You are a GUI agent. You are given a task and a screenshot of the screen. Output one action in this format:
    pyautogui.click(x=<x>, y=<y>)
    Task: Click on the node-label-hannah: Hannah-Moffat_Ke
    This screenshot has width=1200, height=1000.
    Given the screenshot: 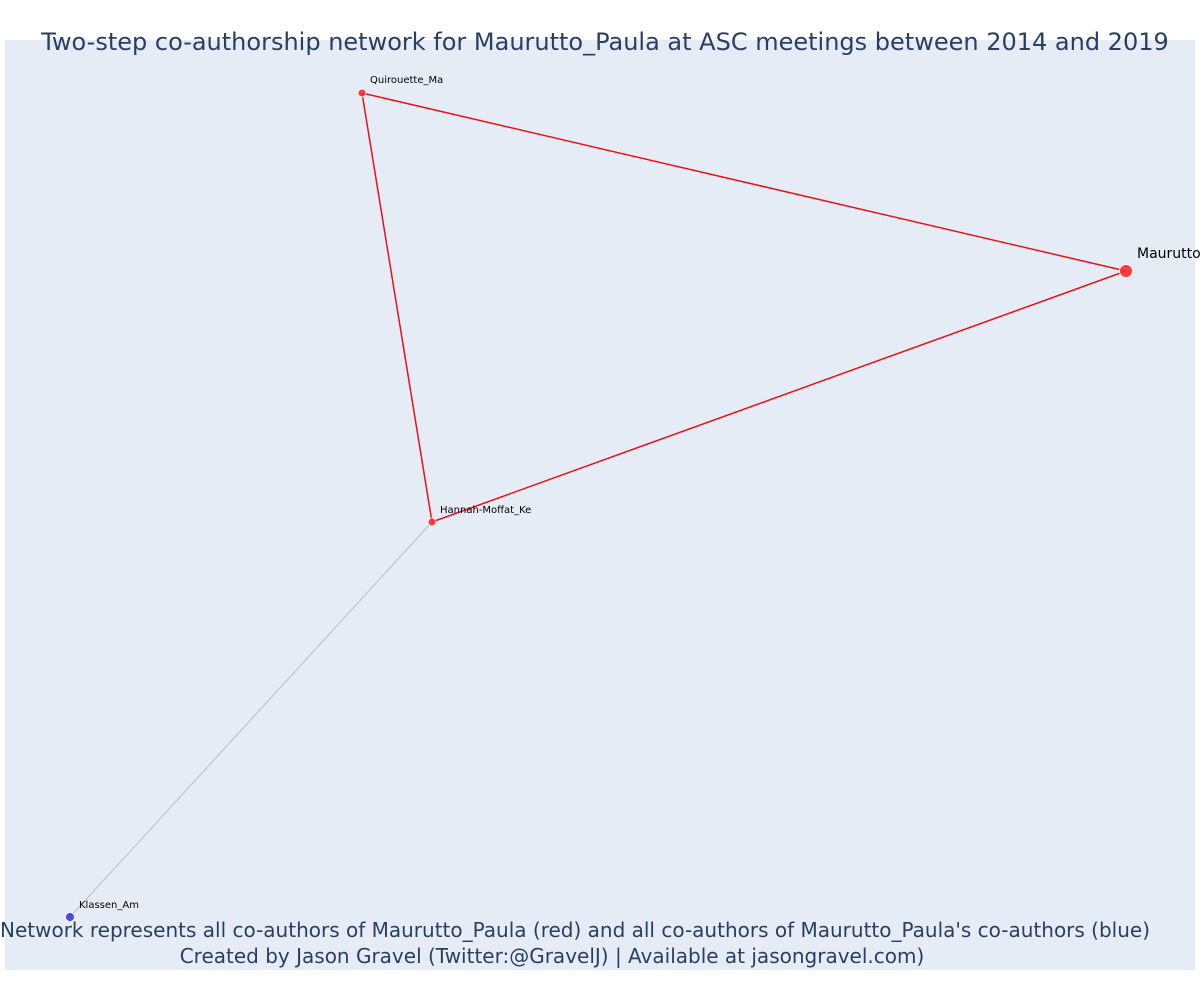 What is the action you would take?
    pyautogui.click(x=485, y=510)
    